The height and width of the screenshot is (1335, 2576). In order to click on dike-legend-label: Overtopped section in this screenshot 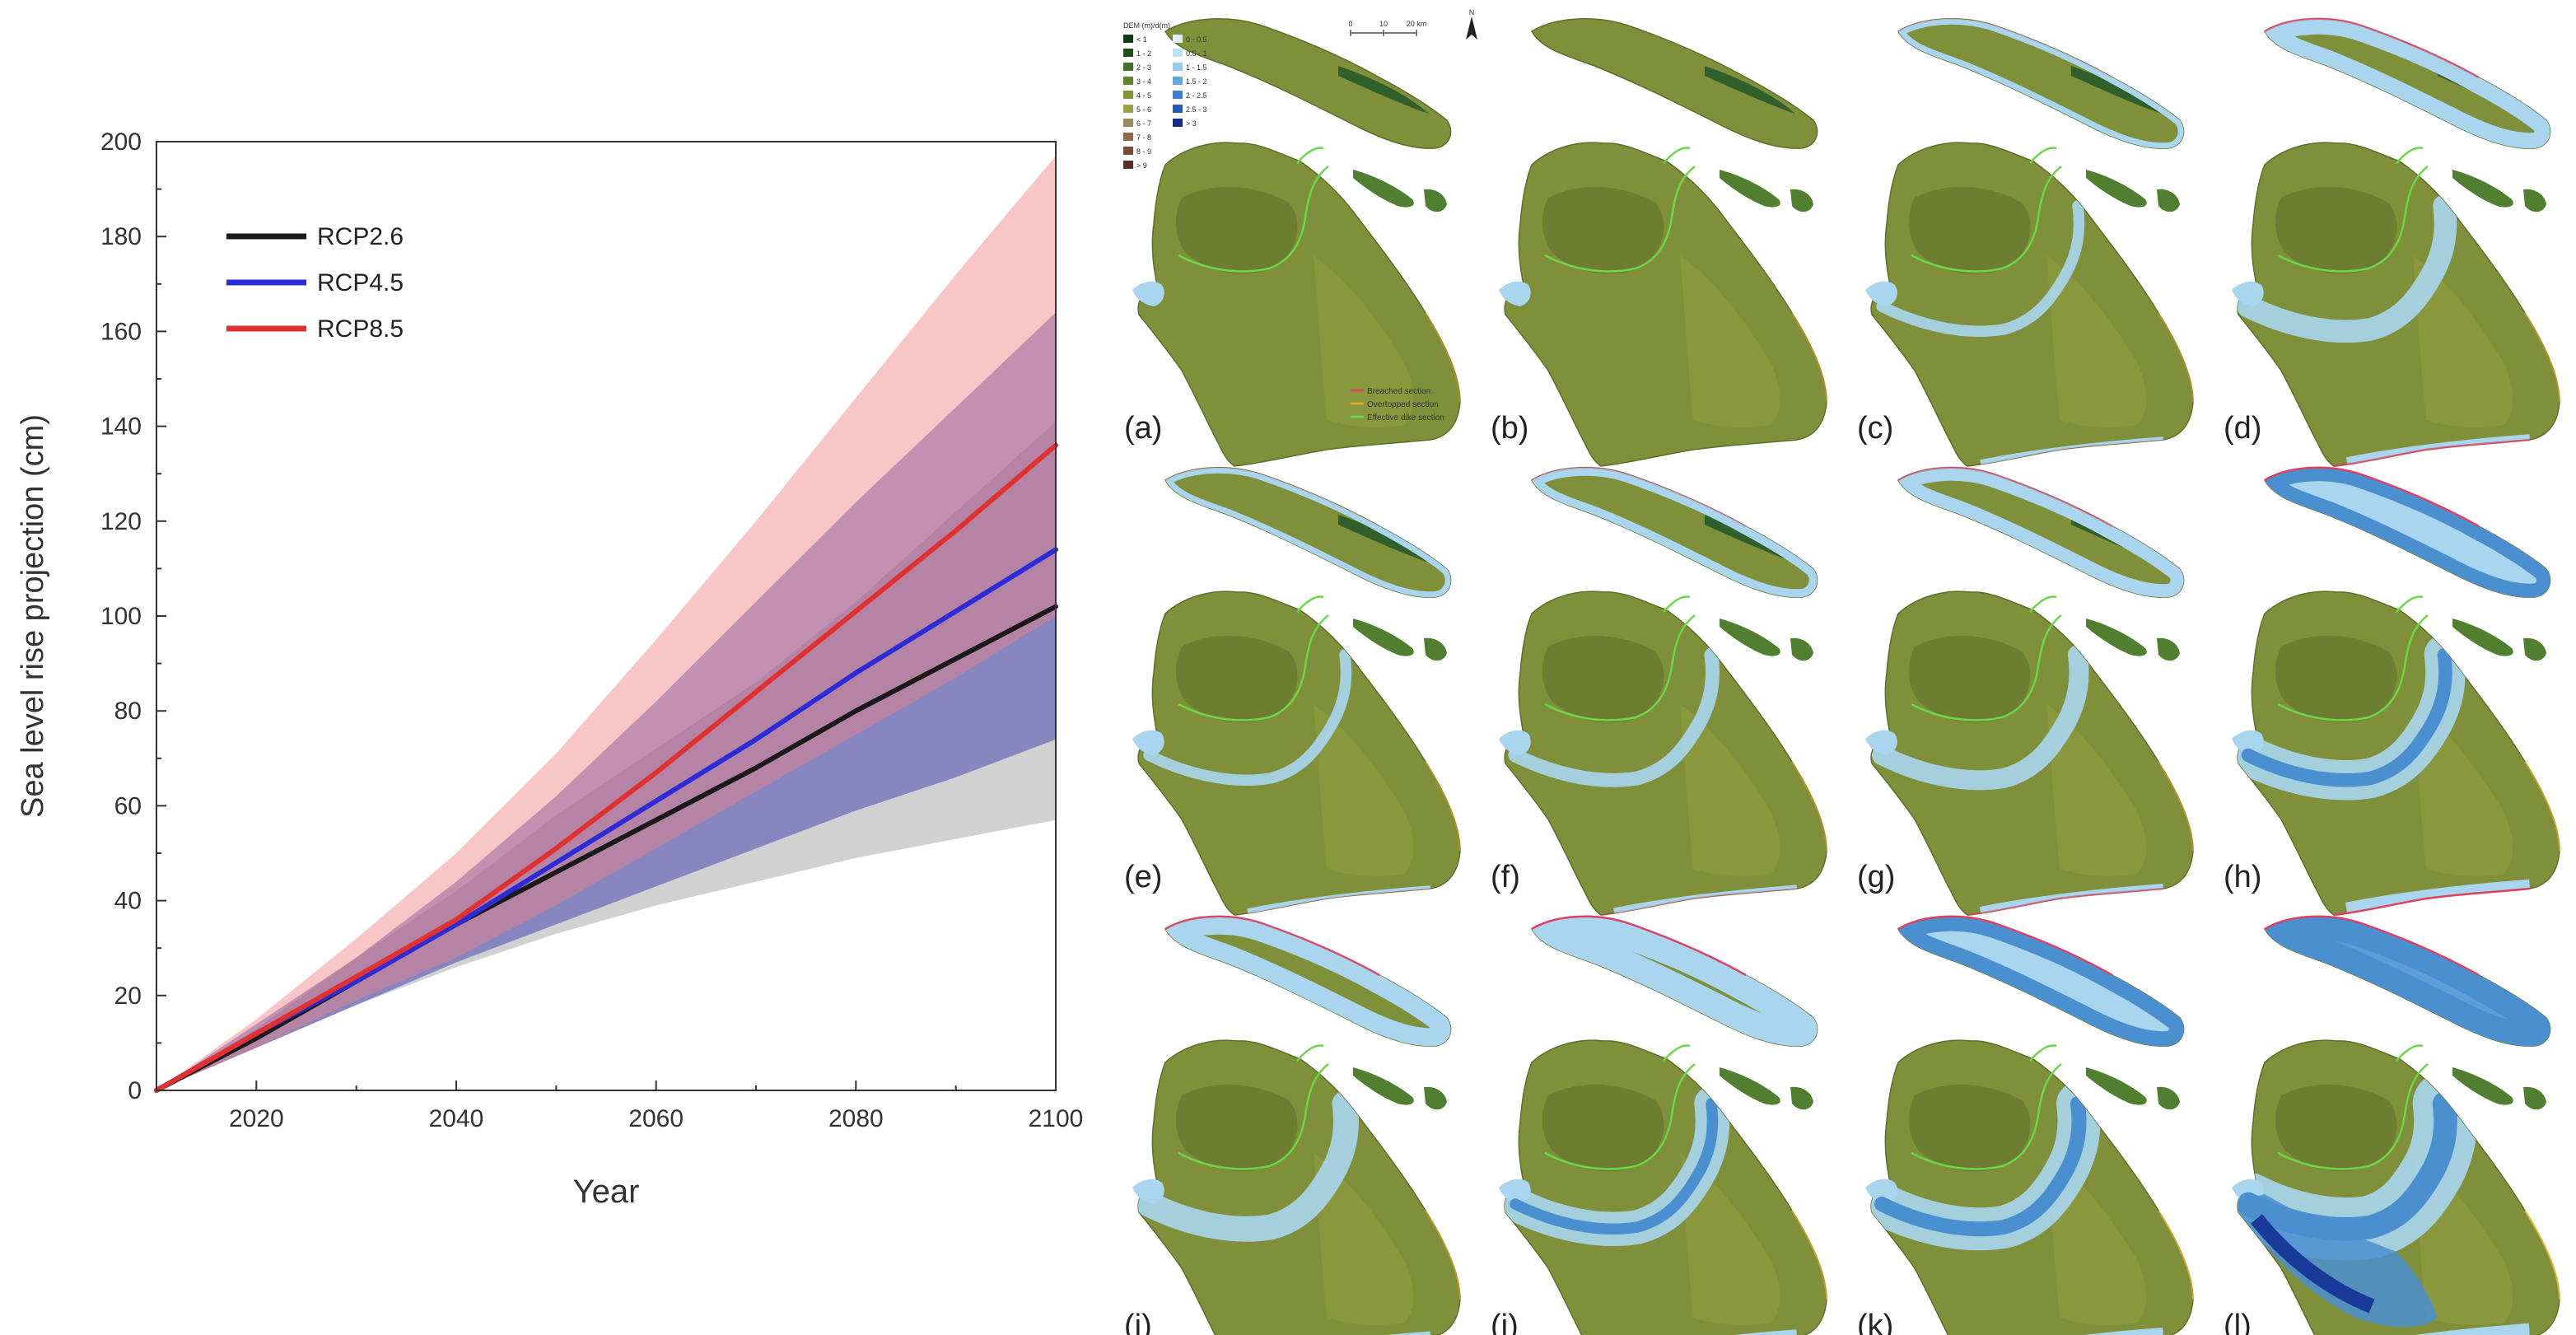, I will do `click(1403, 404)`.